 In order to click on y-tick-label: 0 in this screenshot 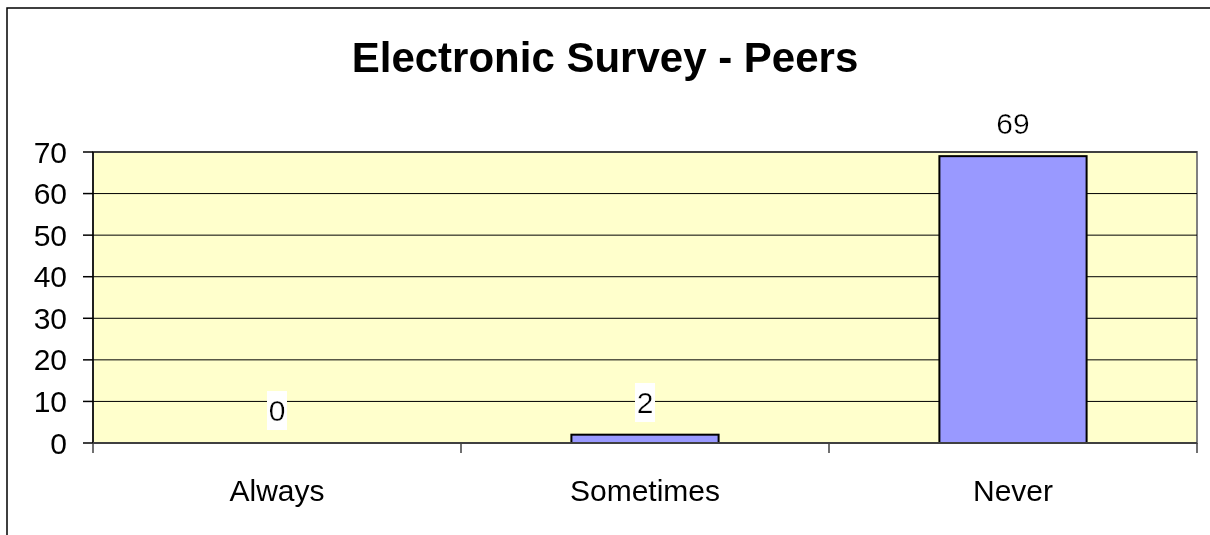, I will do `click(58, 443)`.